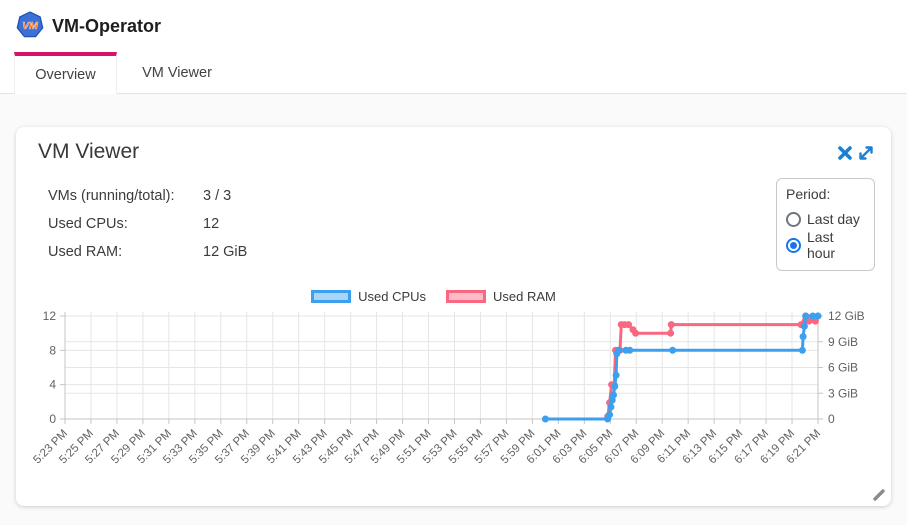 This screenshot has width=907, height=525. What do you see at coordinates (107, 26) in the screenshot?
I see `app-title: VM-Operator` at bounding box center [107, 26].